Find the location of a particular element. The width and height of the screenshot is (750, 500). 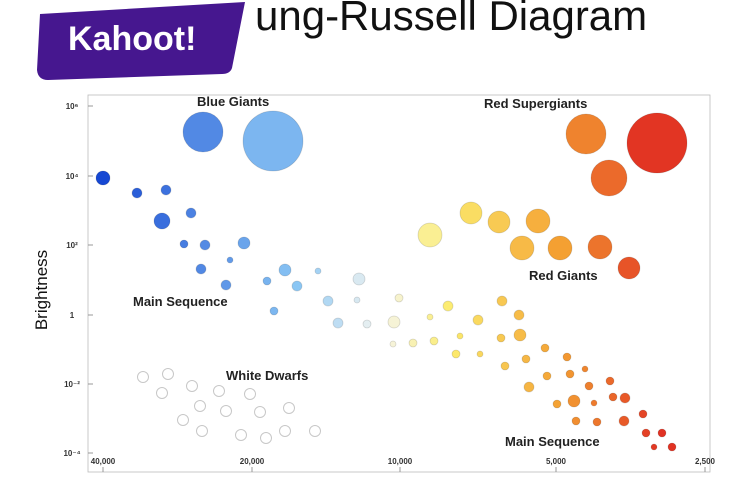

y-tick-label: 10² is located at coordinates (72, 245).